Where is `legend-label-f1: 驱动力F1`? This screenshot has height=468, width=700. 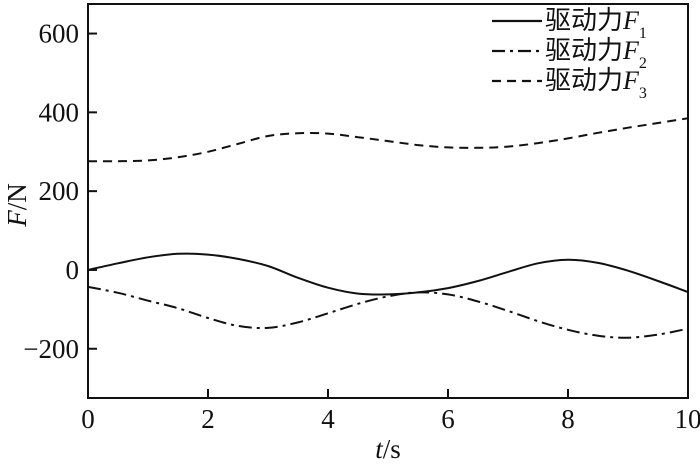 legend-label-f1: 驱动力F1 is located at coordinates (596, 24).